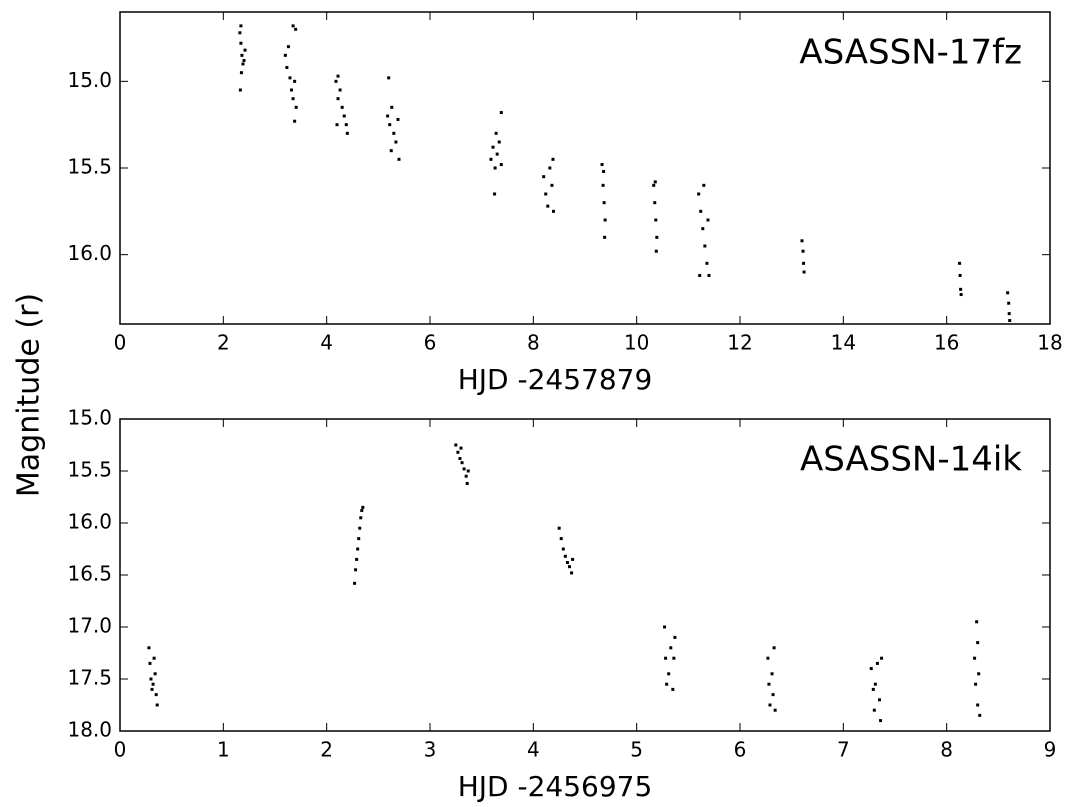  I want to click on x-tick-label: 5, so click(636, 750).